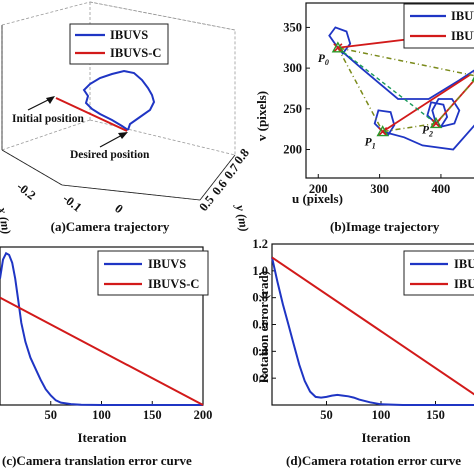 The image size is (474, 474). I want to click on panel-d-x-axis-label: Iteration, so click(386, 437).